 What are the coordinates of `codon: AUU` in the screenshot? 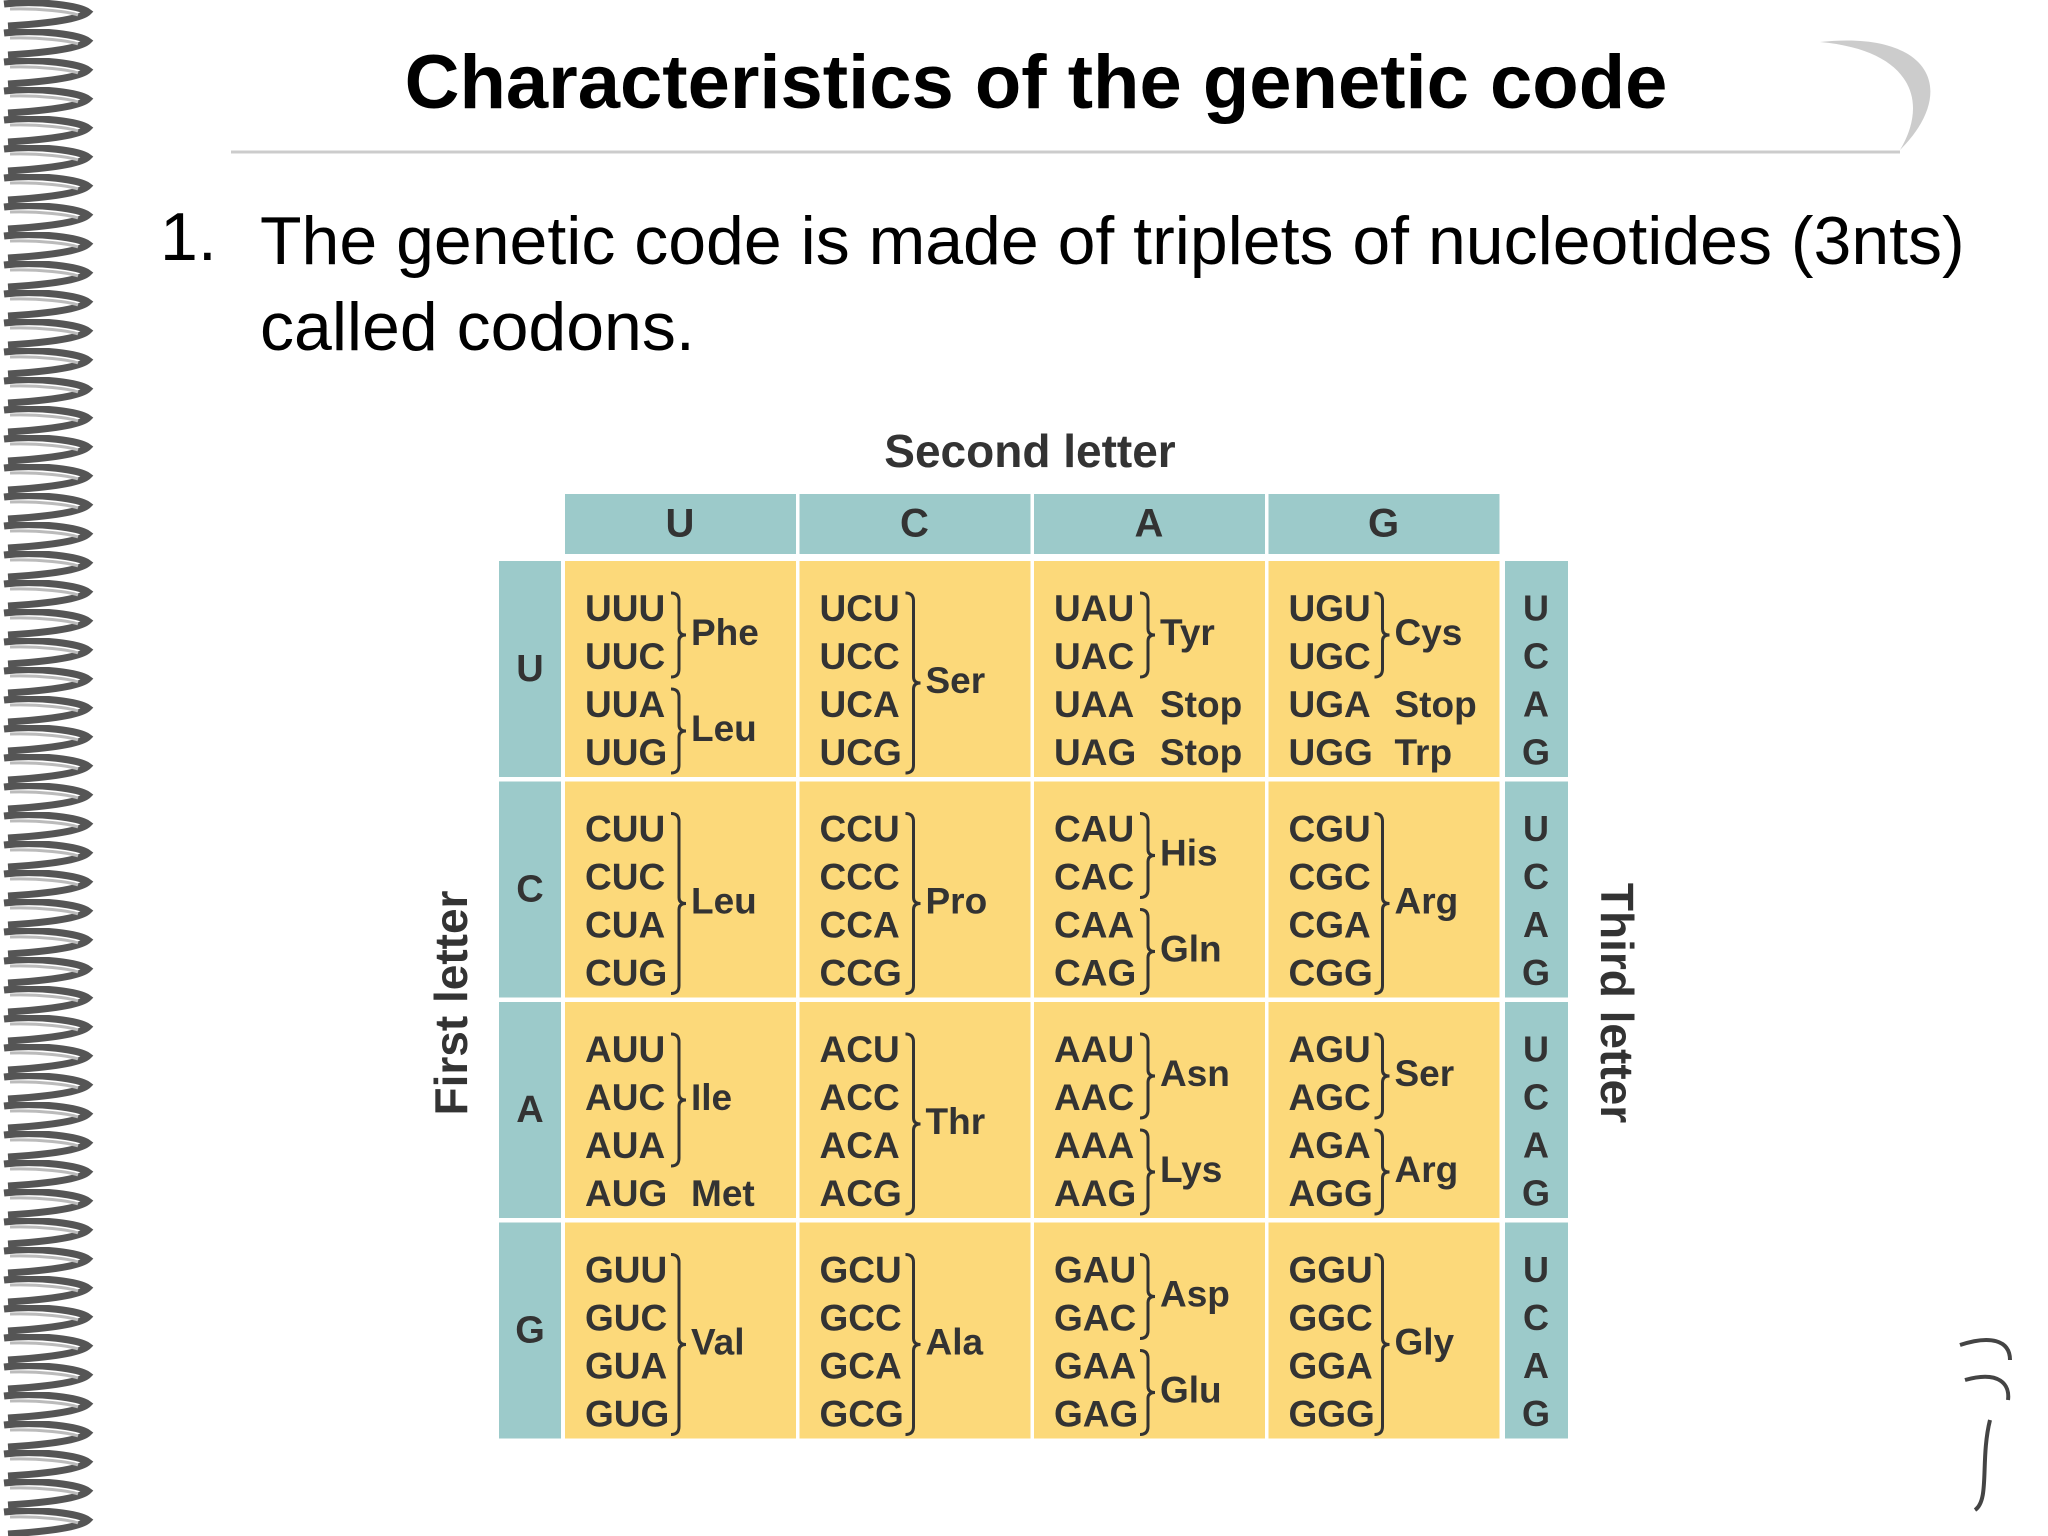 It's located at (625, 1049).